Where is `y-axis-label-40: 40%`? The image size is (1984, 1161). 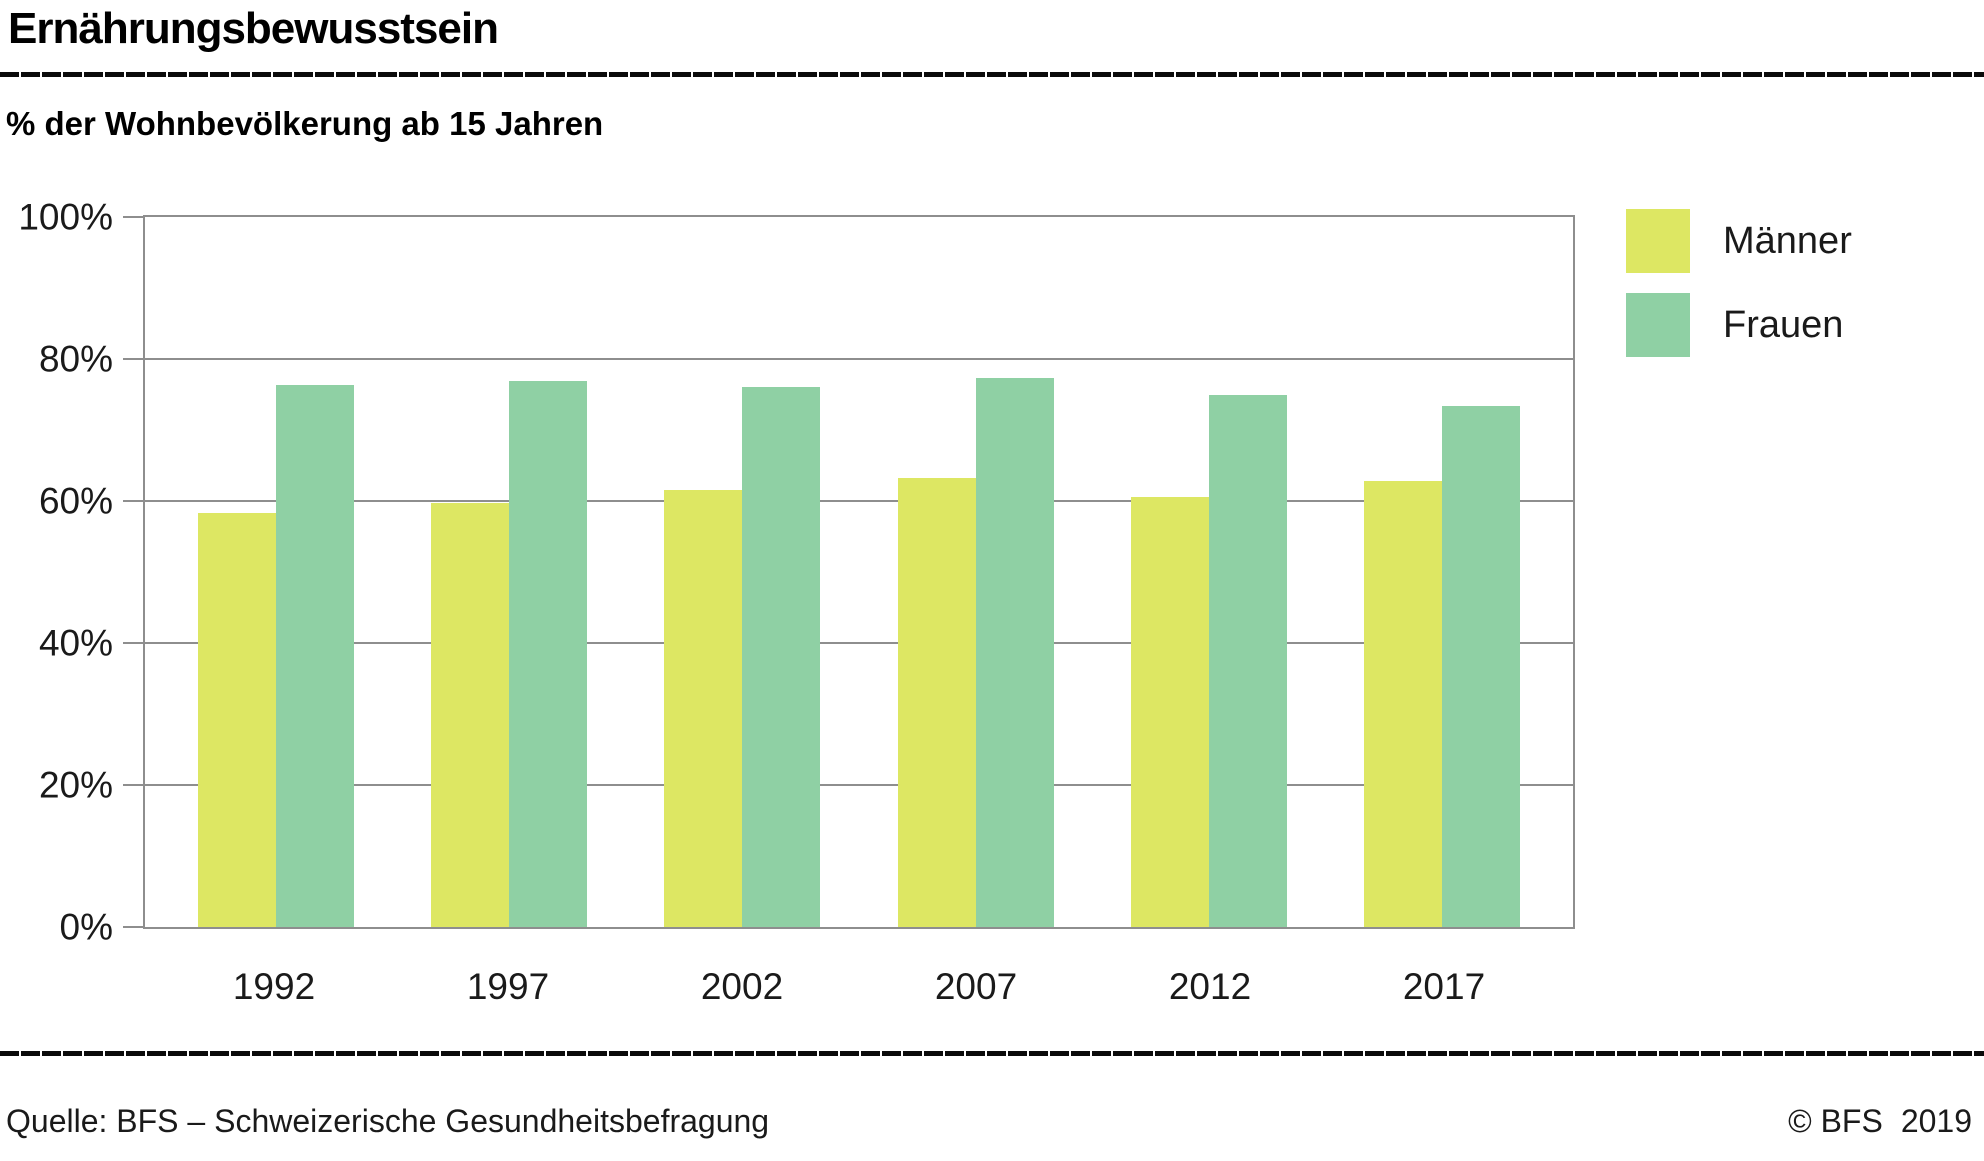 y-axis-label-40: 40% is located at coordinates (75, 643).